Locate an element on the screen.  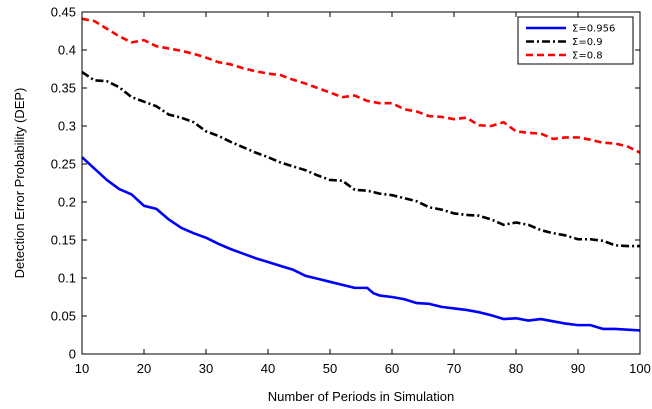
x-tick-label: 30 is located at coordinates (206, 368).